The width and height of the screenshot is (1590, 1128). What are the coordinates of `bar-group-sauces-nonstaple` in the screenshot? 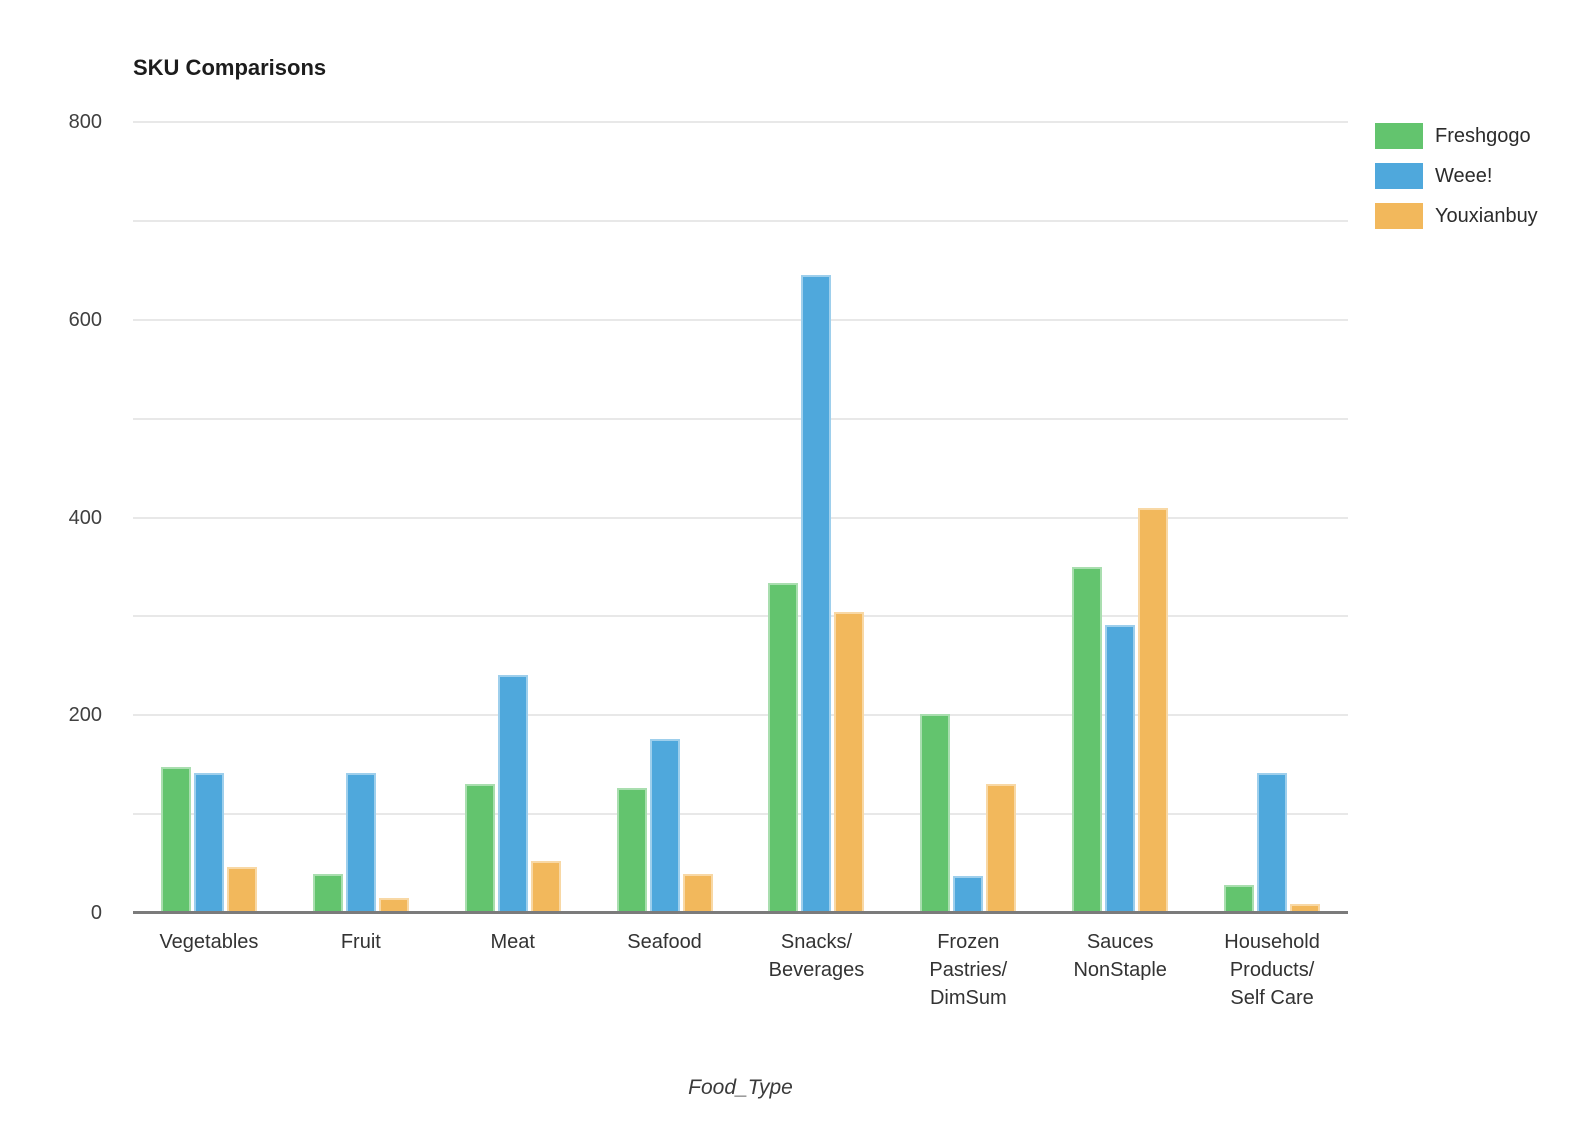 It's located at (1120, 710).